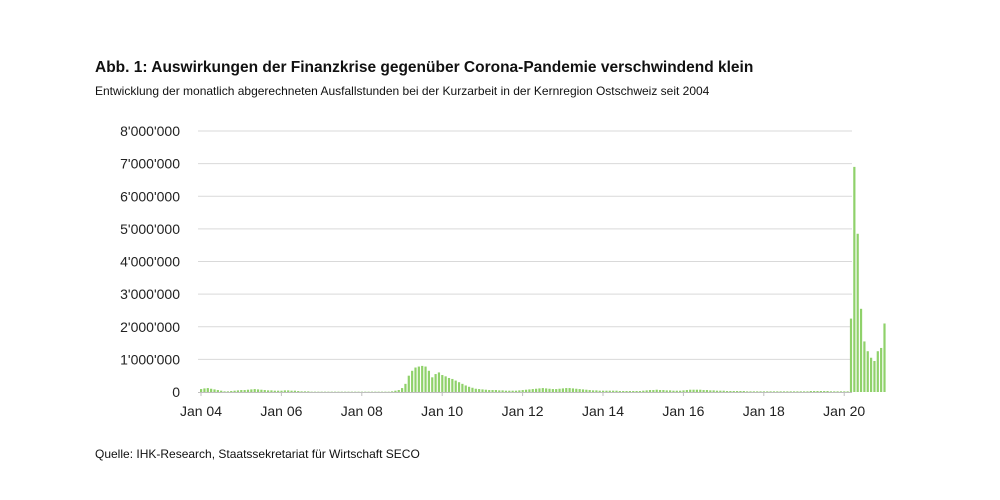  Describe the element at coordinates (764, 411) in the screenshot. I see `x-tick-label: Jan 18` at that location.